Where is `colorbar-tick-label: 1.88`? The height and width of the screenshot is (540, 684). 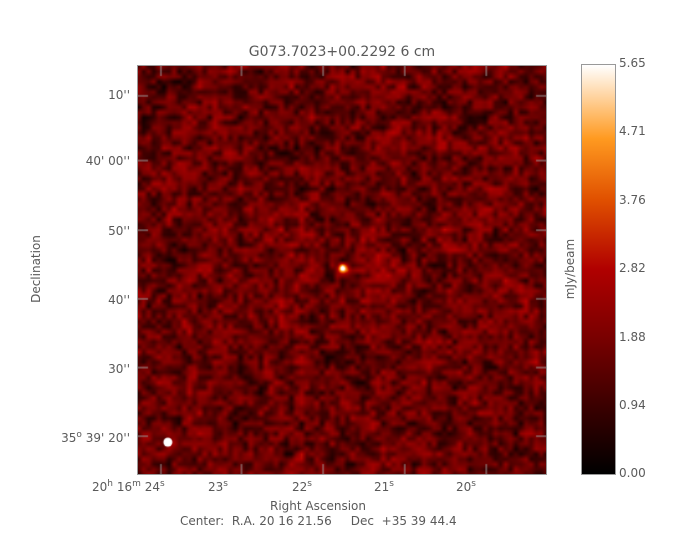
colorbar-tick-label: 1.88 is located at coordinates (632, 336).